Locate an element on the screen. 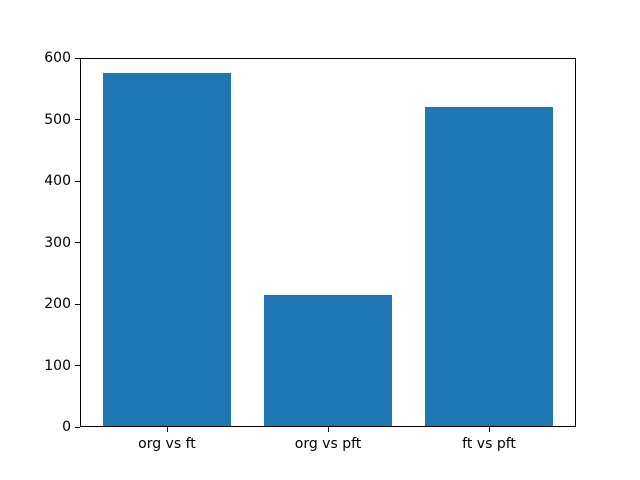 The image size is (640, 480). y-tick-label: 300 is located at coordinates (57, 242).